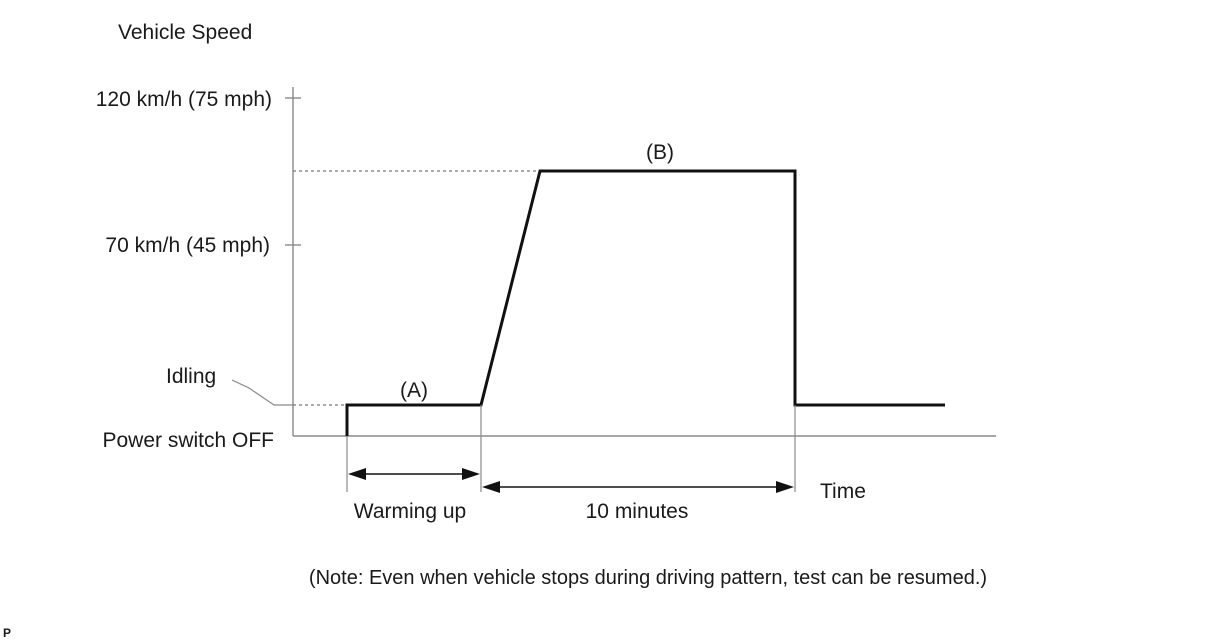 The width and height of the screenshot is (1208, 644). I want to click on idling-leader, so click(262, 392).